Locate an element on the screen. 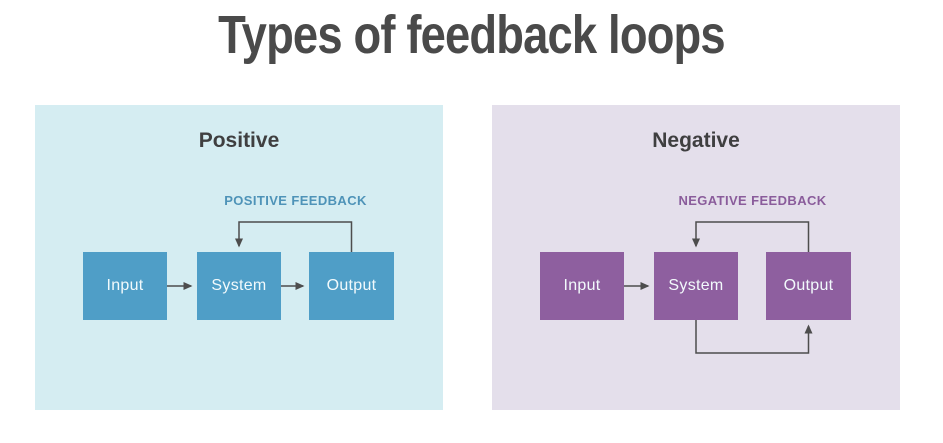  positive-feedback-label: POSITIVE FEEDBACK is located at coordinates (295, 200).